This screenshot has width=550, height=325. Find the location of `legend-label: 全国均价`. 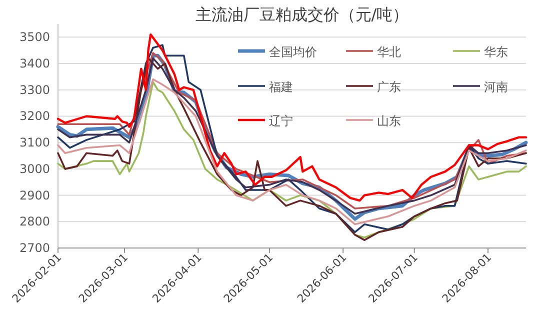

legend-label: 全国均价 is located at coordinates (293, 52).